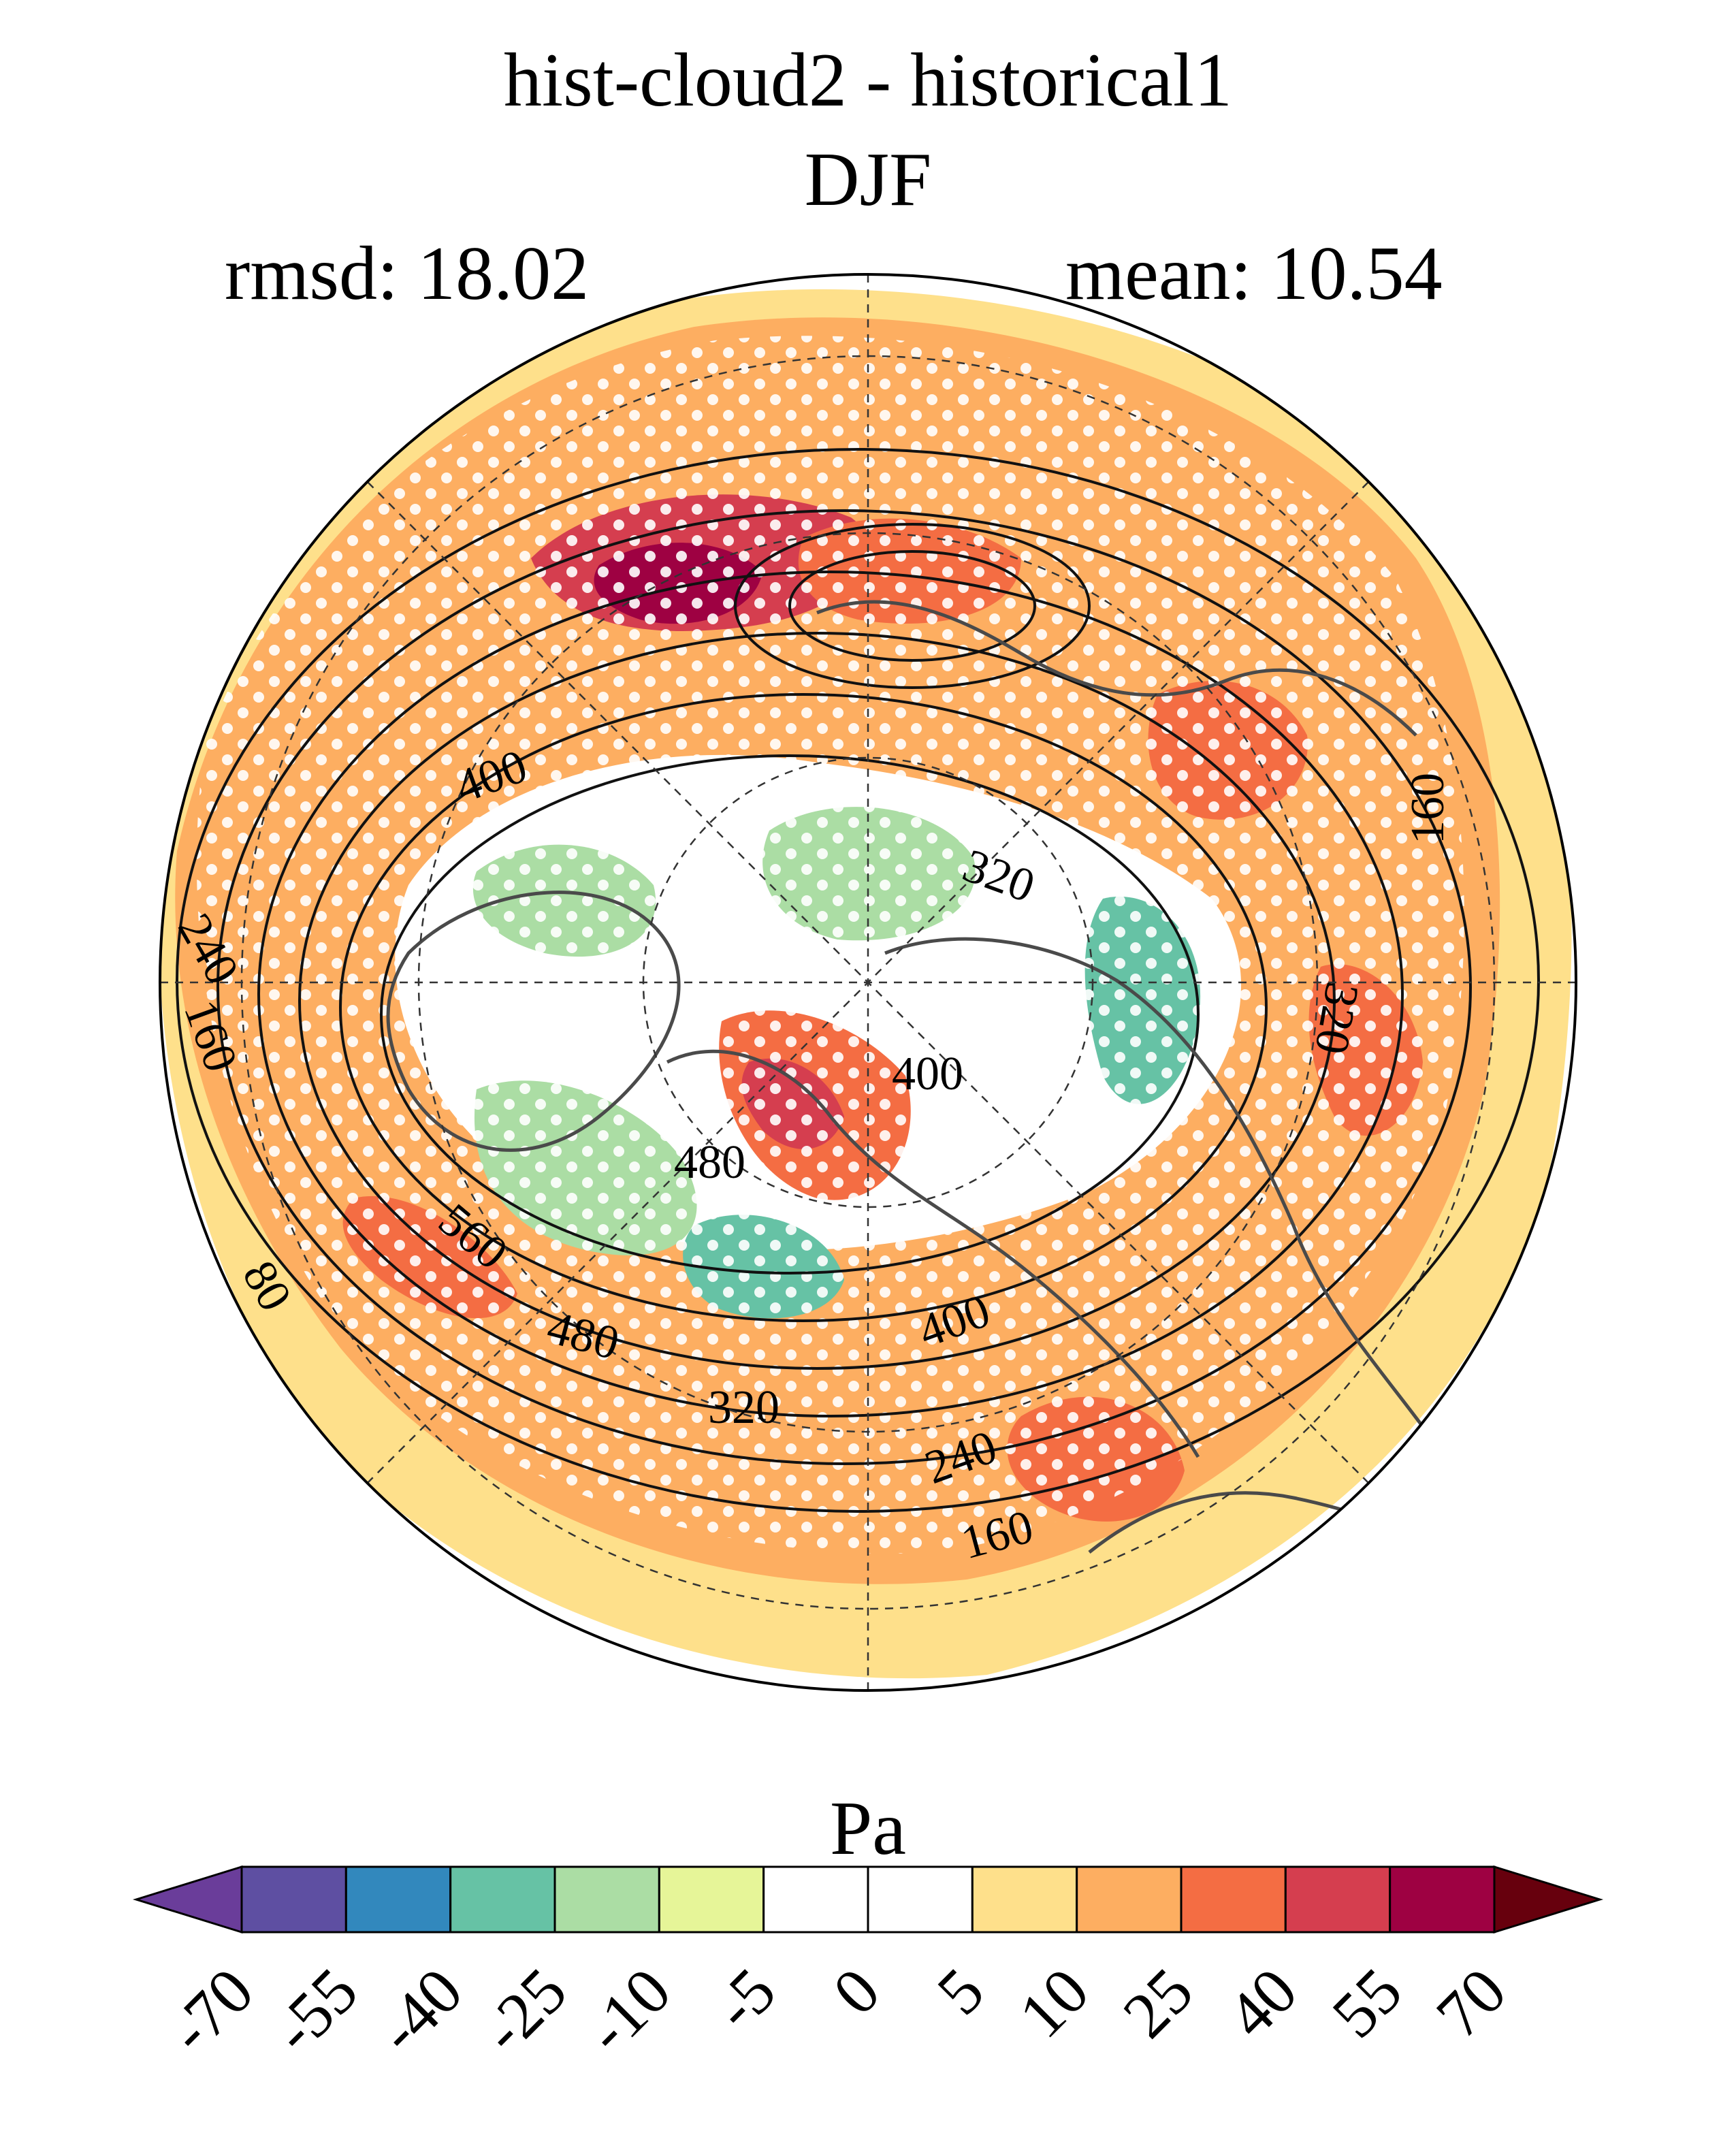 The width and height of the screenshot is (1736, 2133). What do you see at coordinates (1254, 273) in the screenshot?
I see `mean-label: mean: 10.54` at bounding box center [1254, 273].